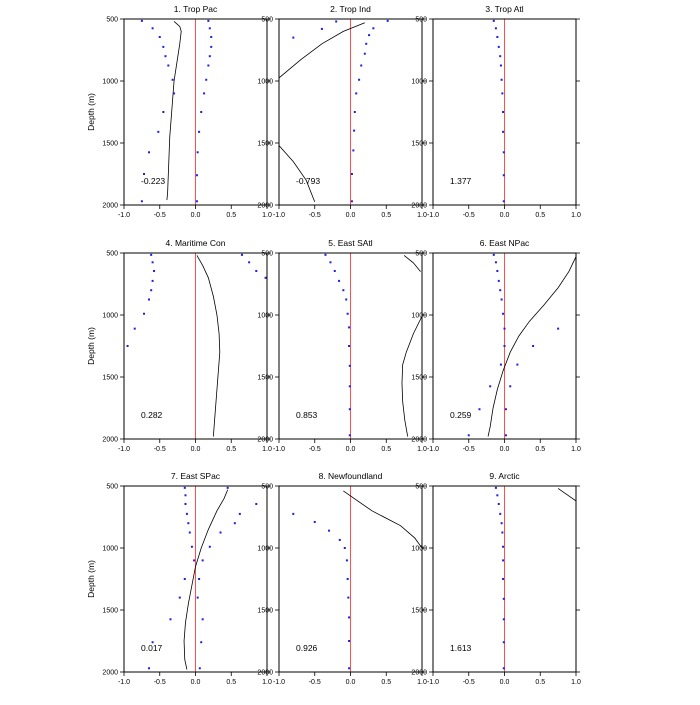 This screenshot has height=705, width=700. What do you see at coordinates (461, 648) in the screenshot?
I see `panel-value-label: 1.613` at bounding box center [461, 648].